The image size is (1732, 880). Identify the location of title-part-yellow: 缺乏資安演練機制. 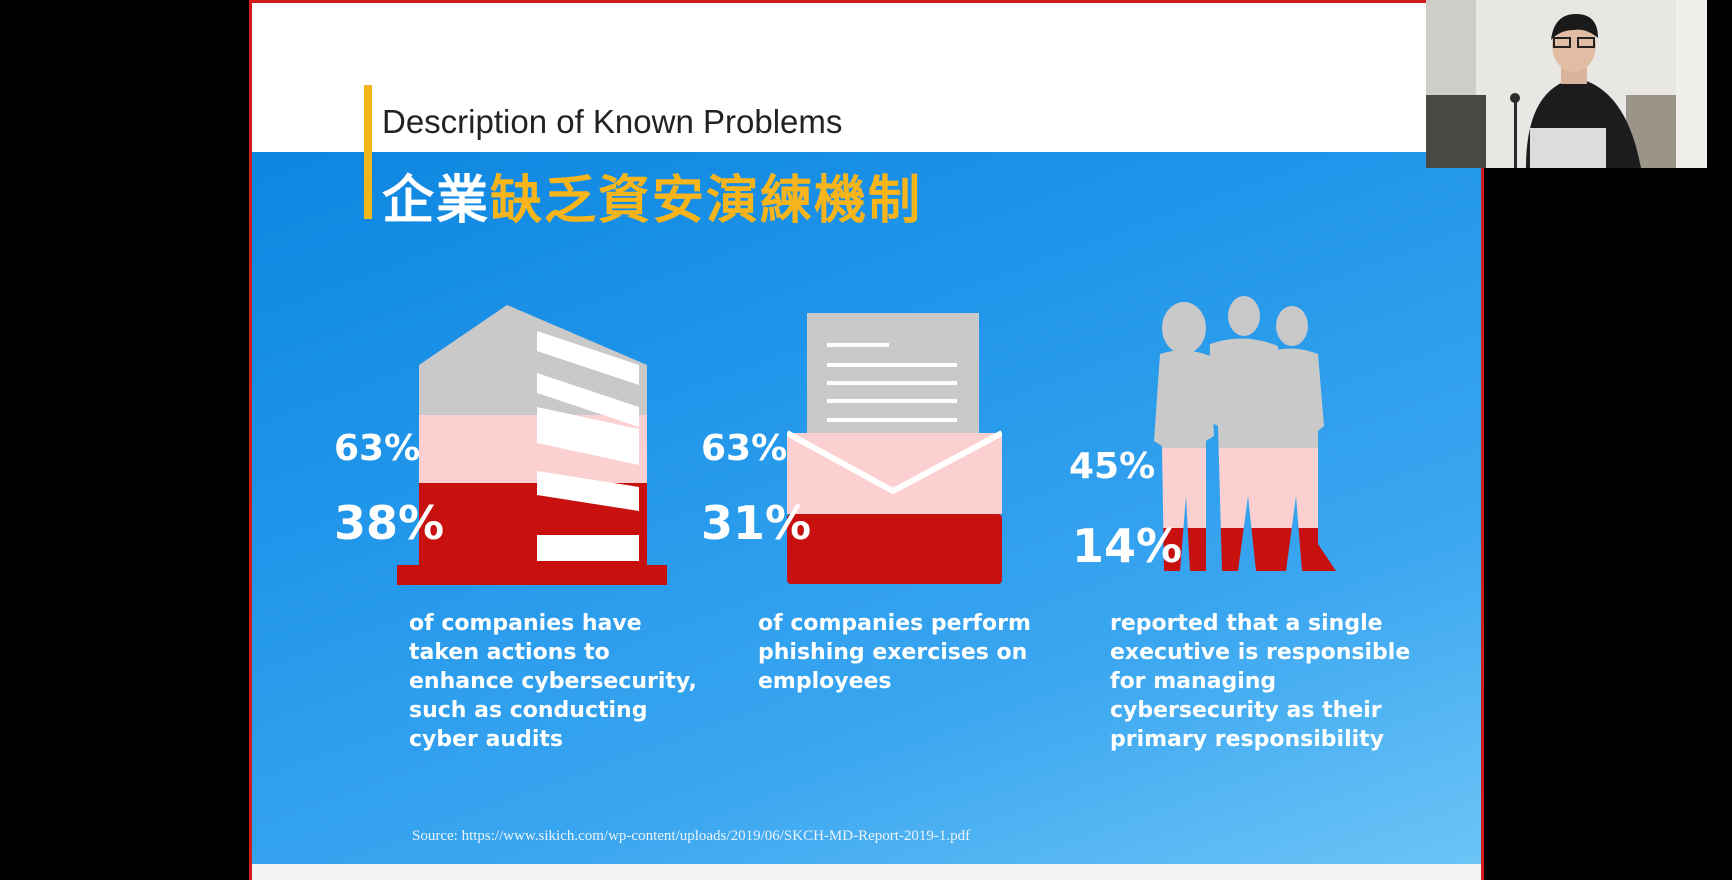
(706, 201).